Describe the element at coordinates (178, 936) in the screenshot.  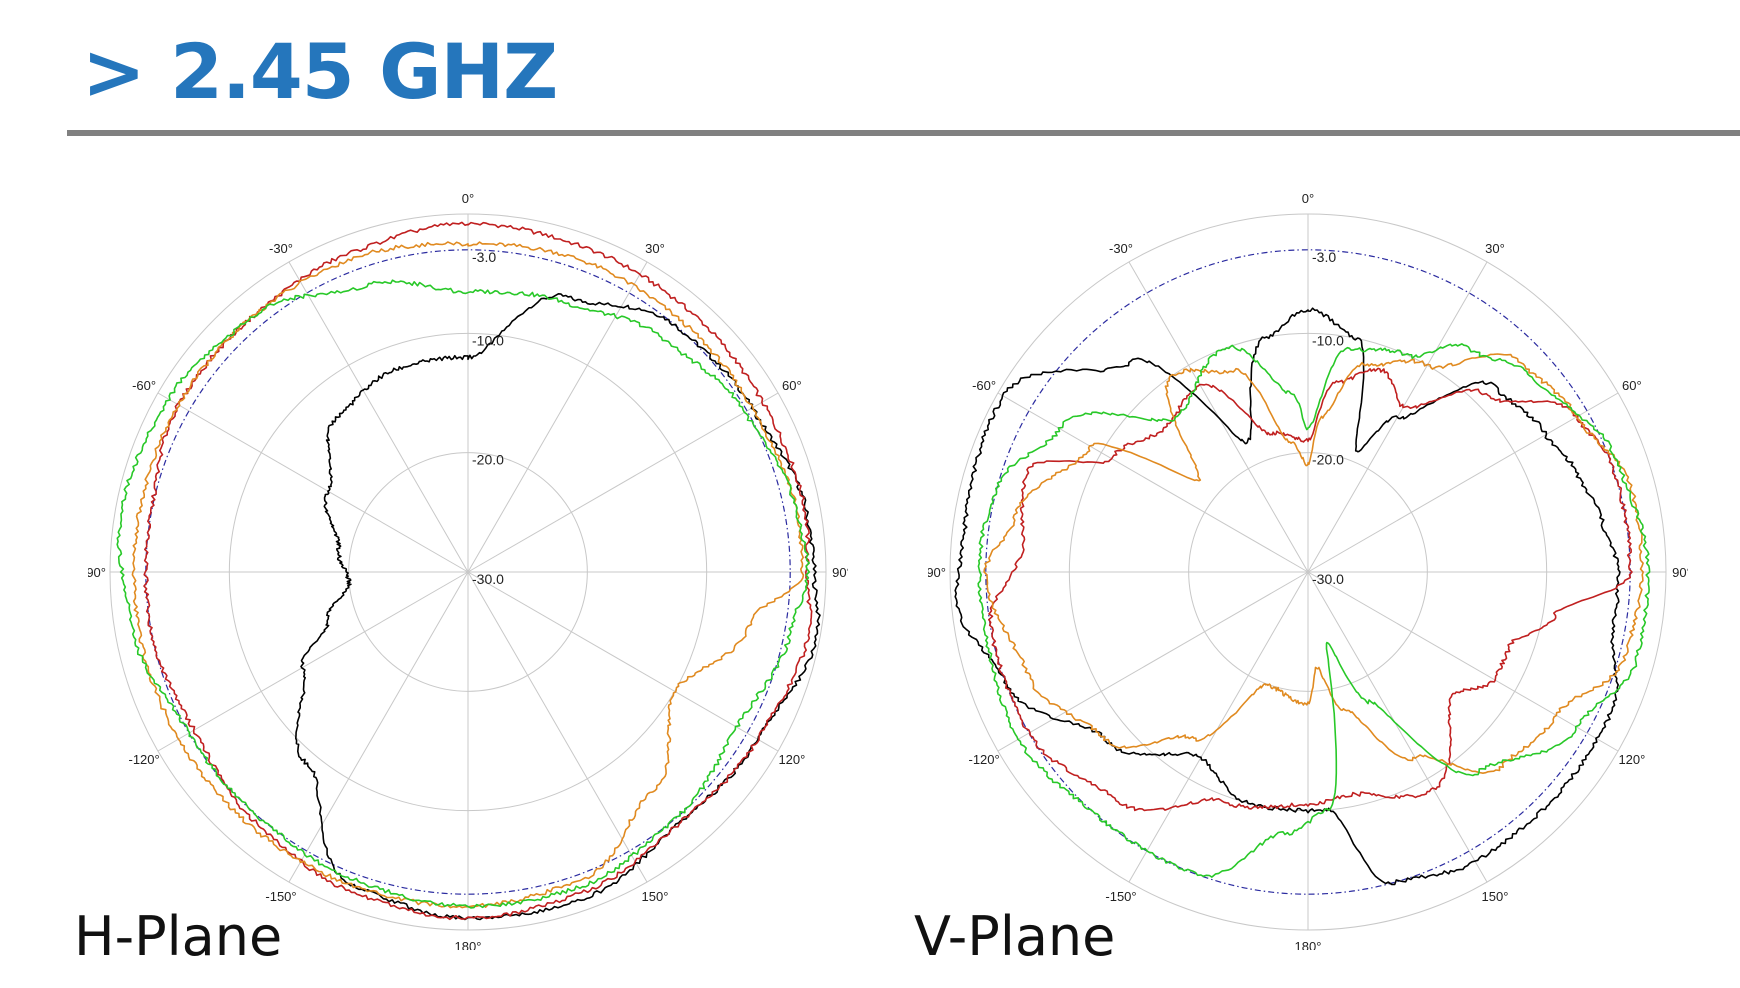
I see `h-plane-caption: H-Plane` at that location.